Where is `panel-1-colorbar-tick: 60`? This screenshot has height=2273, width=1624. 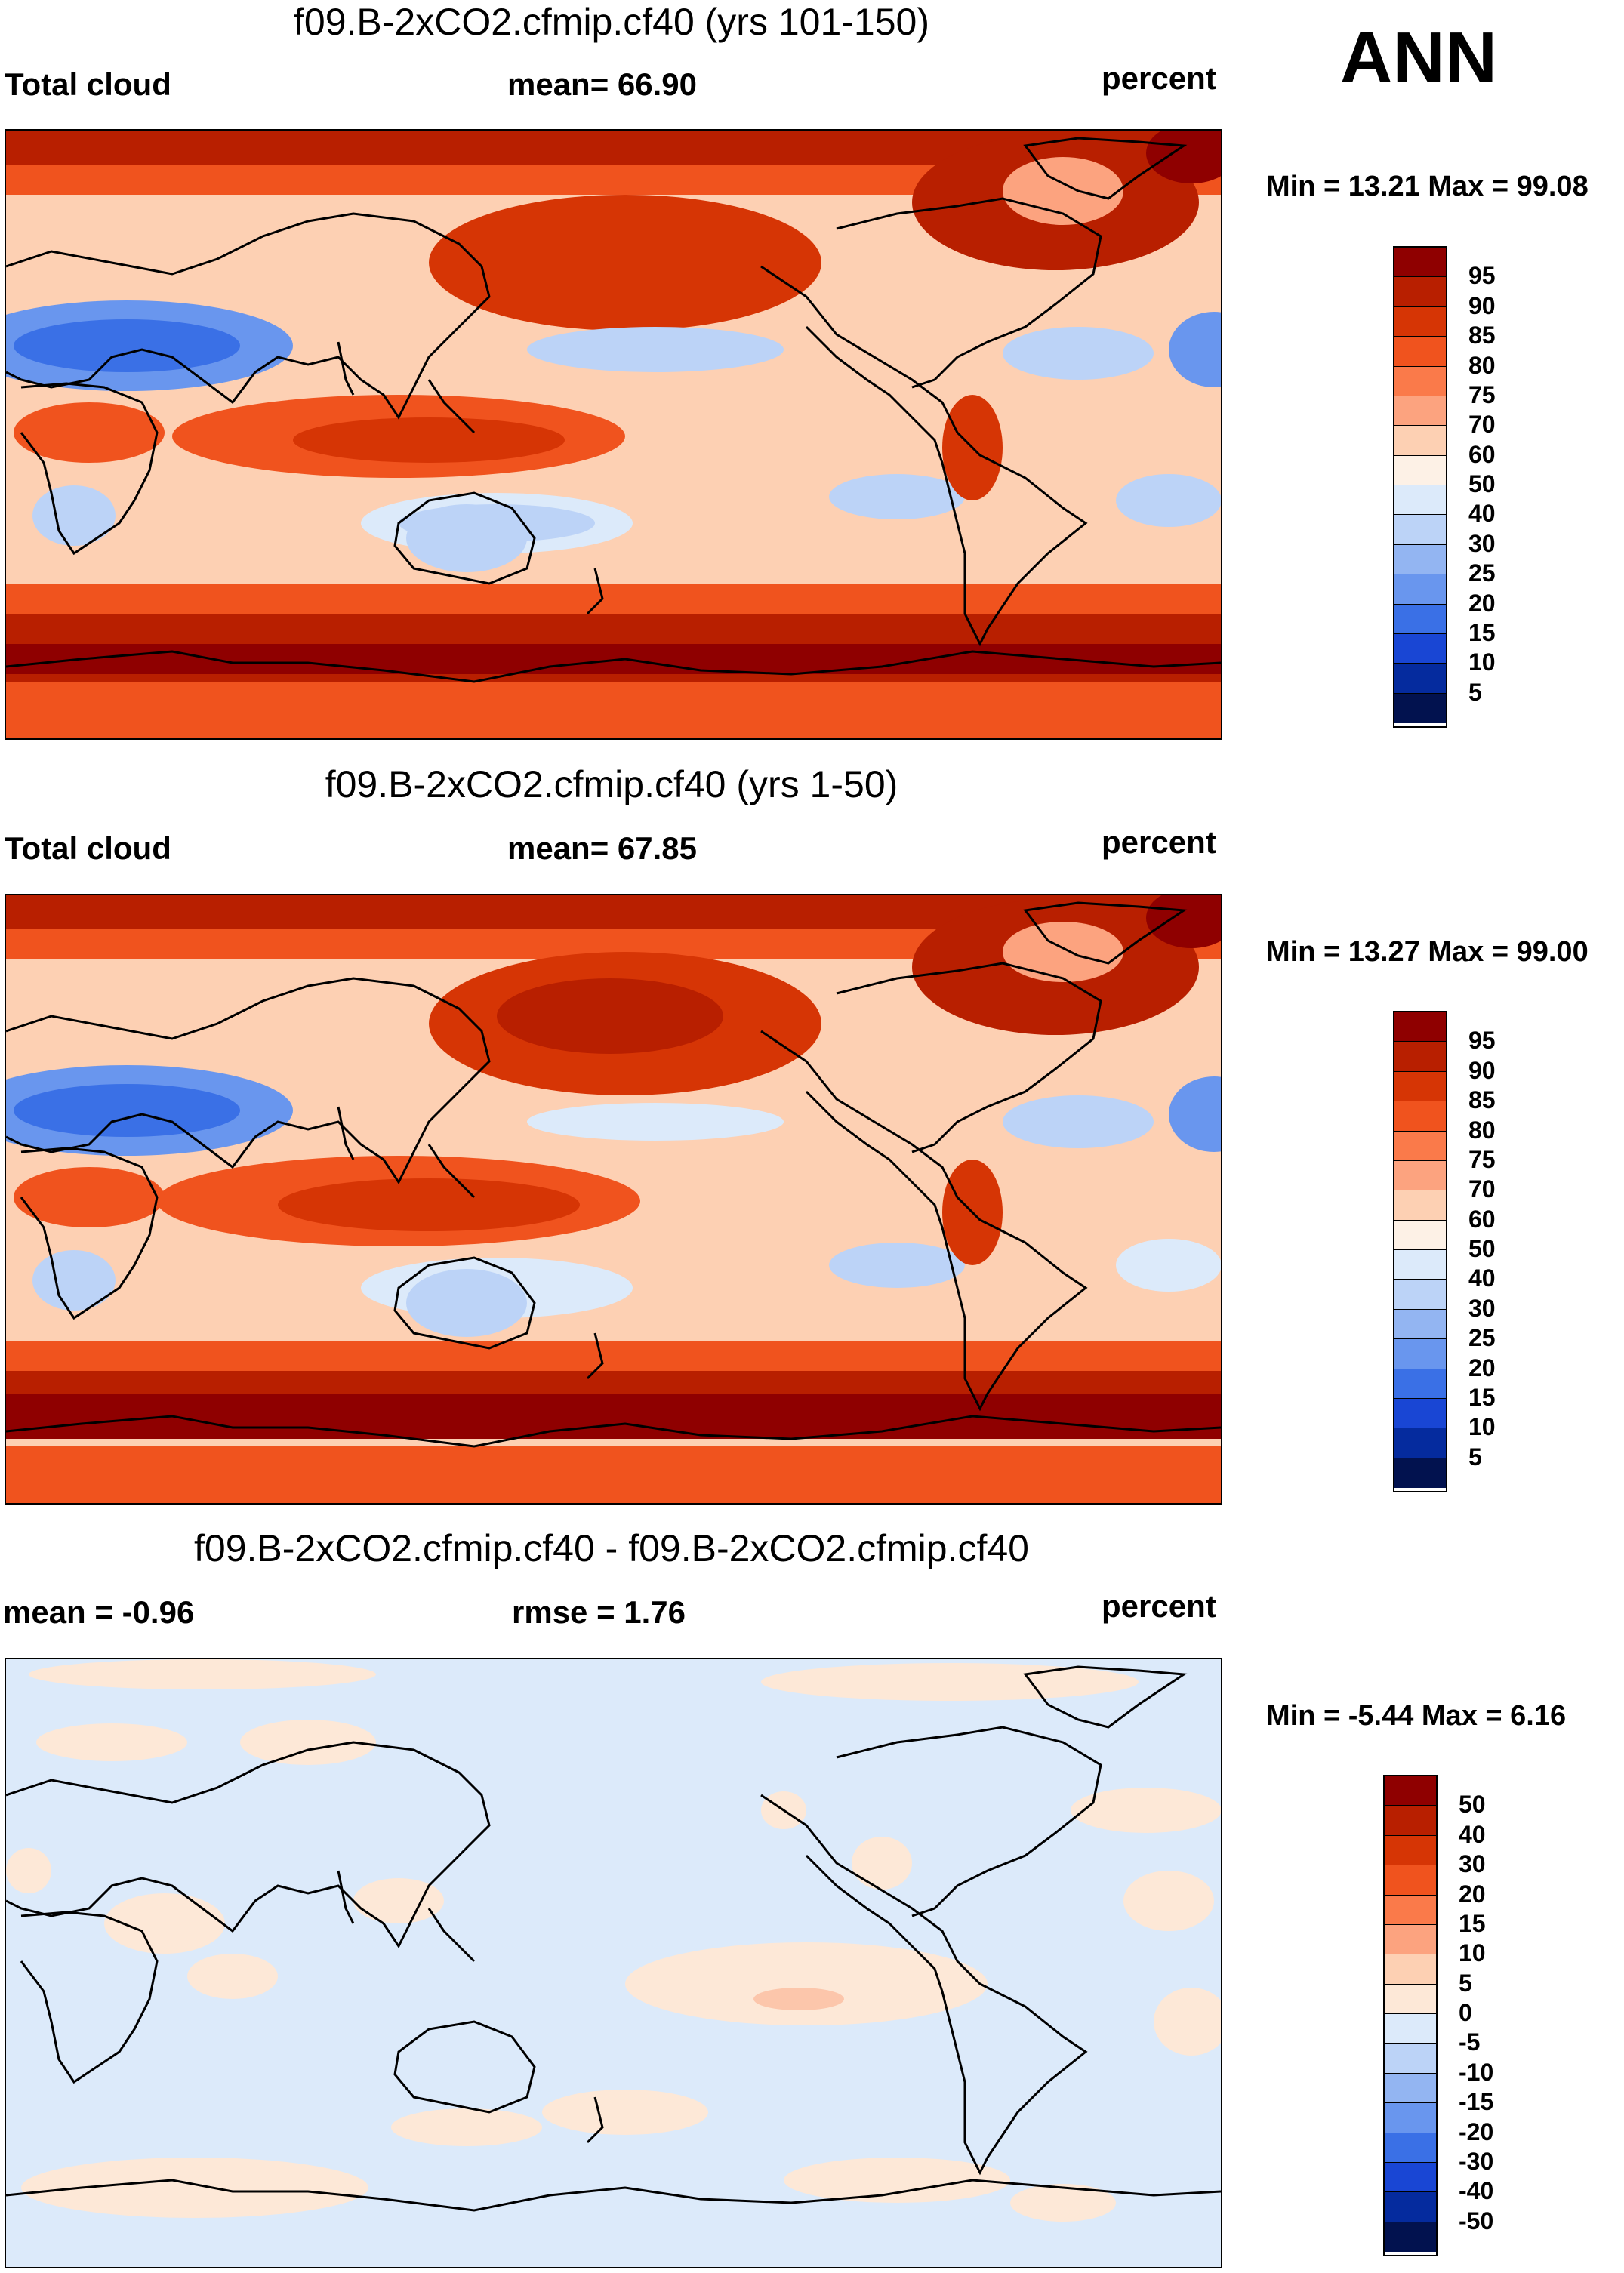 panel-1-colorbar-tick: 60 is located at coordinates (1482, 454).